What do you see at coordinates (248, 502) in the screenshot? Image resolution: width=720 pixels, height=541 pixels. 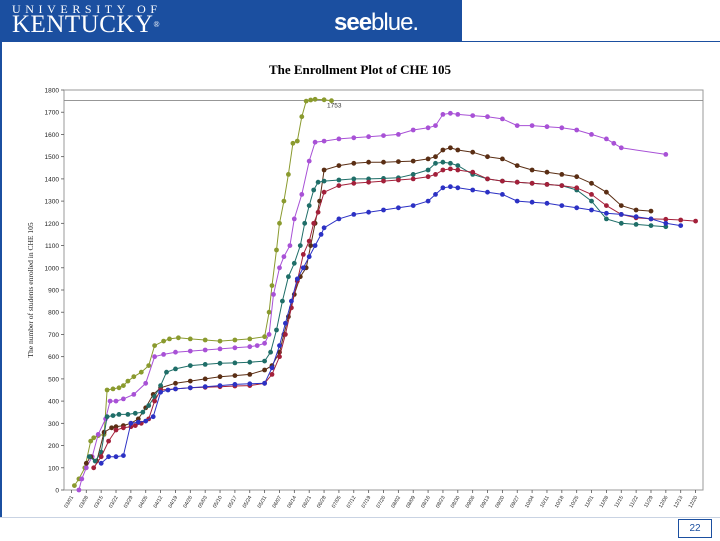 I see `x-tick-label: 05/24` at bounding box center [248, 502].